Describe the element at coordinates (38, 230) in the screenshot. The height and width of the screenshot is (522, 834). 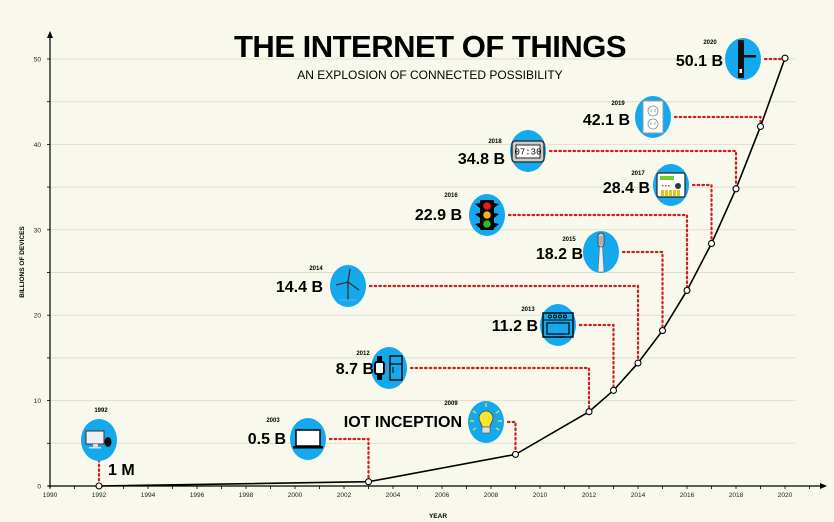
I see `y-tick-label: 30` at that location.